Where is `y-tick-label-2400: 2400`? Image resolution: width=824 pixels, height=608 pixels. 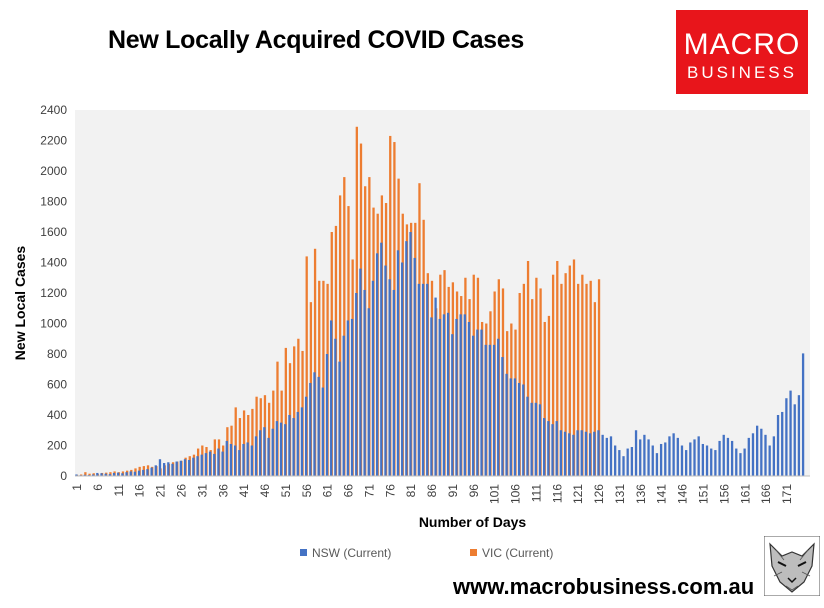
y-tick-label-2400: 2400 is located at coordinates (53, 110).